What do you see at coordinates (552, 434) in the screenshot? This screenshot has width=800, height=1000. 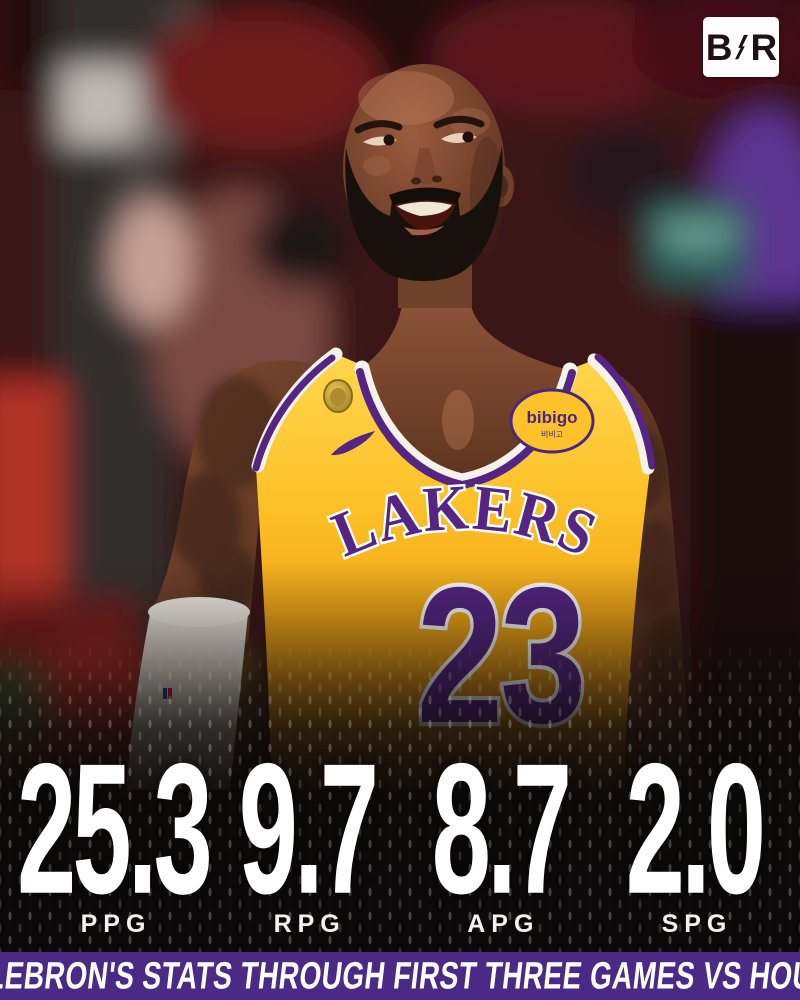 I see `sponsor-korean-text: 비비고` at bounding box center [552, 434].